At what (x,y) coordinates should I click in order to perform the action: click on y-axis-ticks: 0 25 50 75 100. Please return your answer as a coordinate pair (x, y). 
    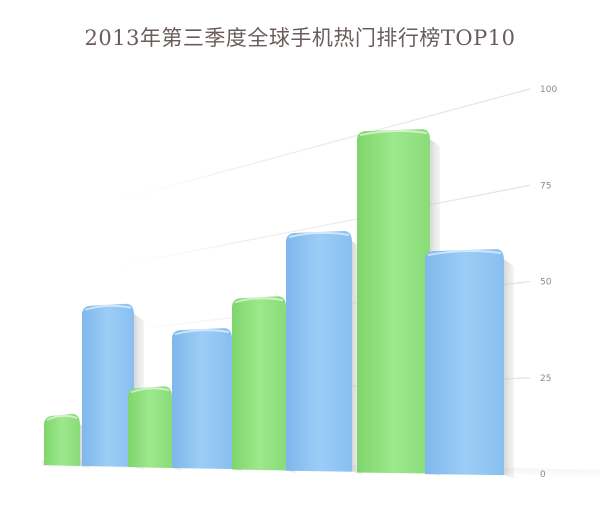
    Looking at the image, I should click on (548, 282).